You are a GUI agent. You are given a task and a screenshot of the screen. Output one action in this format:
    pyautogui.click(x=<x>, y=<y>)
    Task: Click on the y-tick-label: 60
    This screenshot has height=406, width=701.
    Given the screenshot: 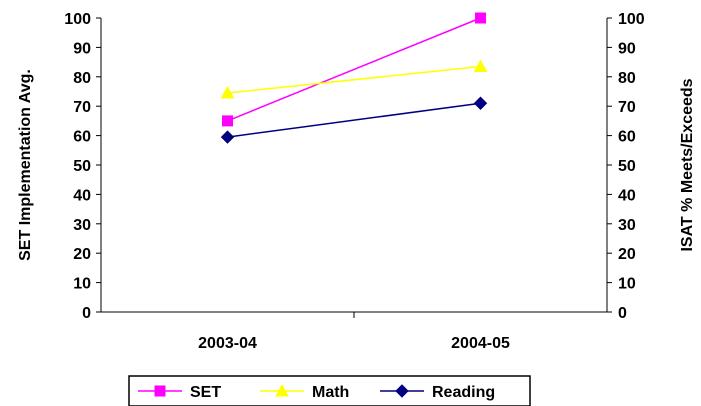 What is the action you would take?
    pyautogui.click(x=82, y=137)
    